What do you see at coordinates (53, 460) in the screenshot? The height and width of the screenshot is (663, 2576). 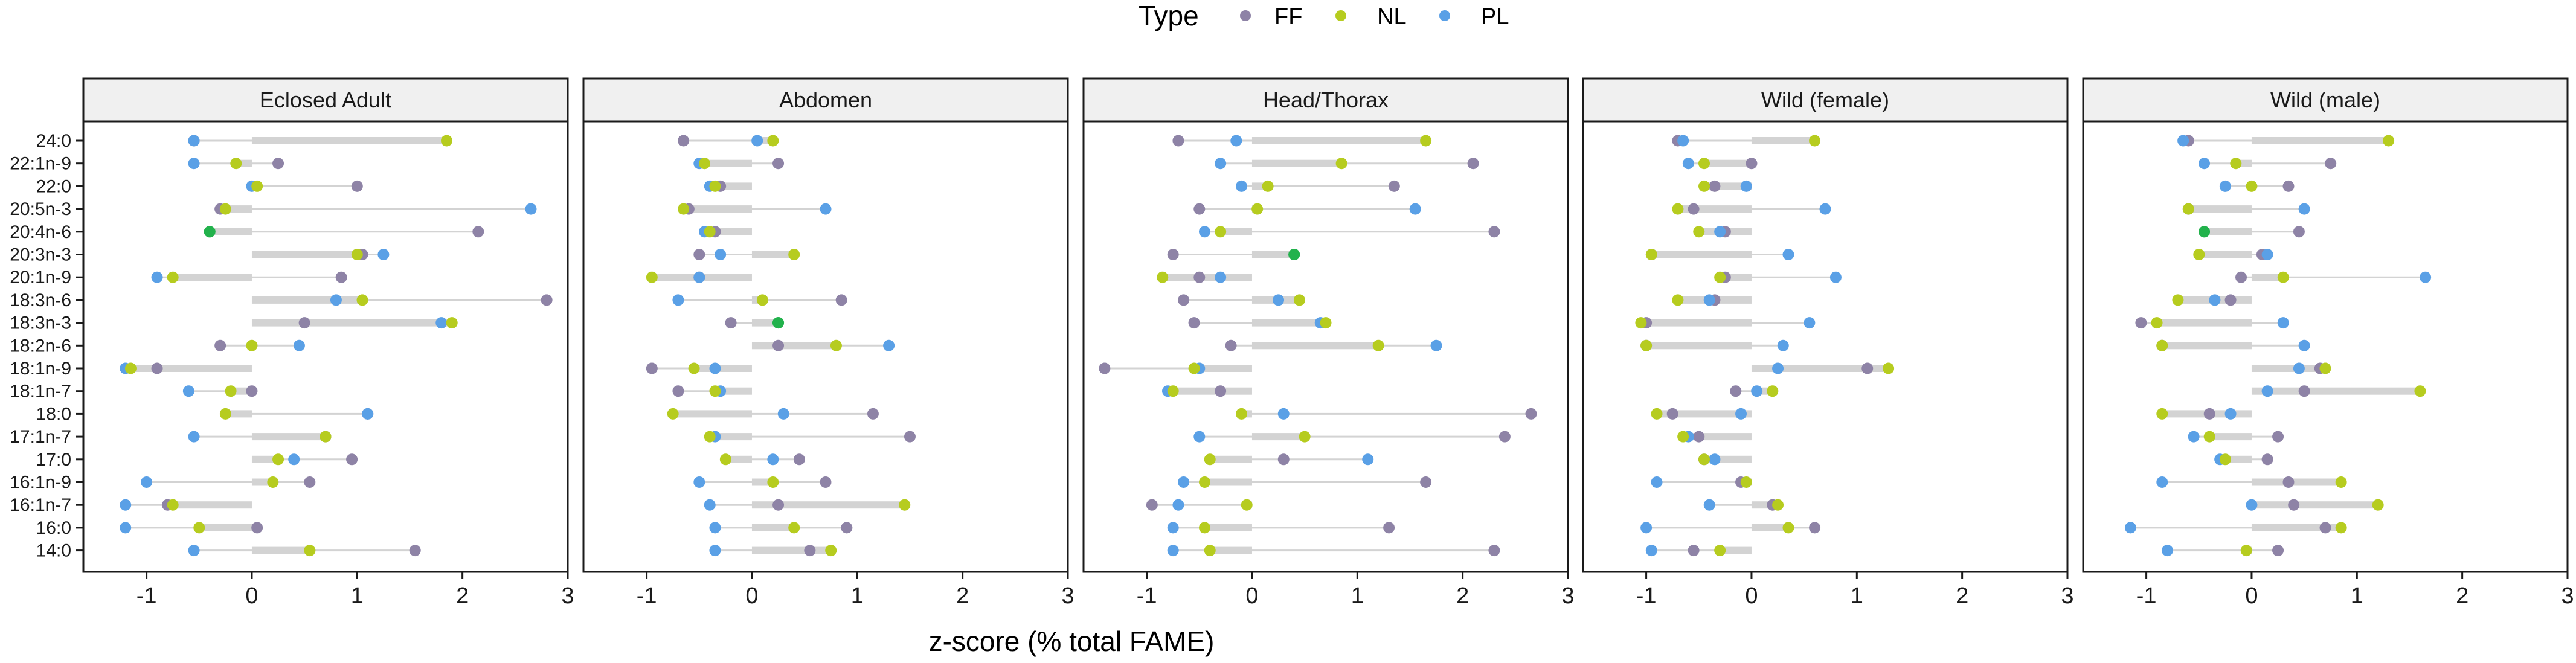 I see `y-tick-label: 17:0` at bounding box center [53, 460].